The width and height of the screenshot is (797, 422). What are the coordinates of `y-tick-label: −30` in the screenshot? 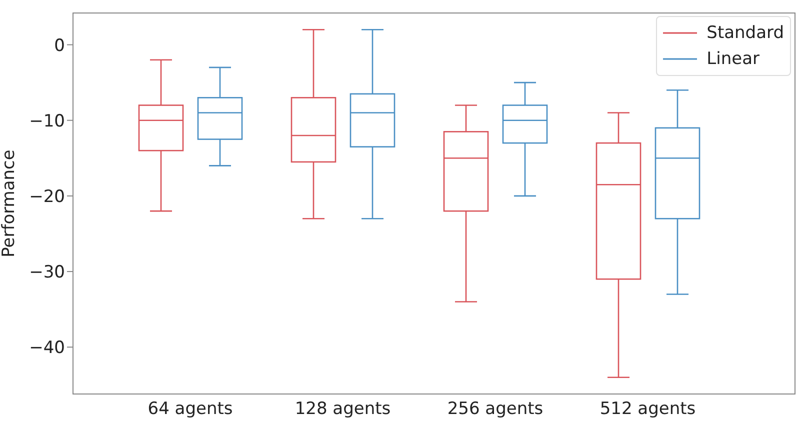 It's located at (47, 272).